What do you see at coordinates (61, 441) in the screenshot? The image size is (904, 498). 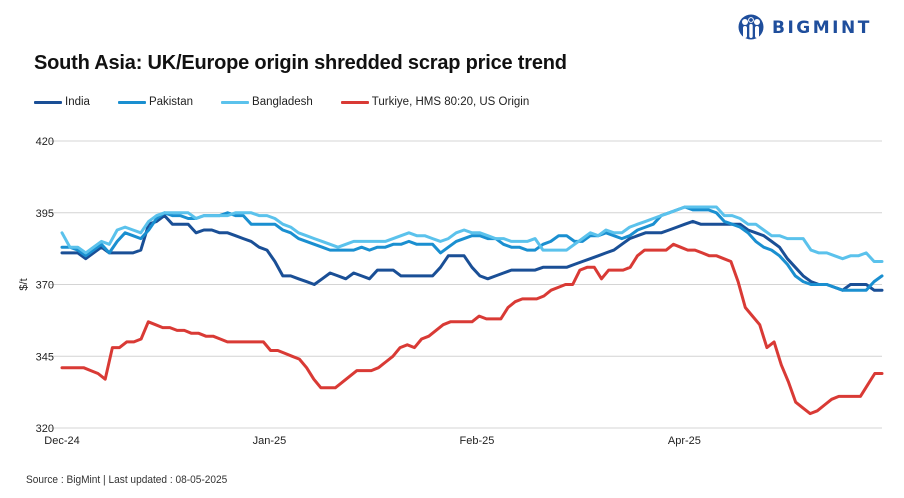 I see `x-tick-label: Dec-24` at bounding box center [61, 441].